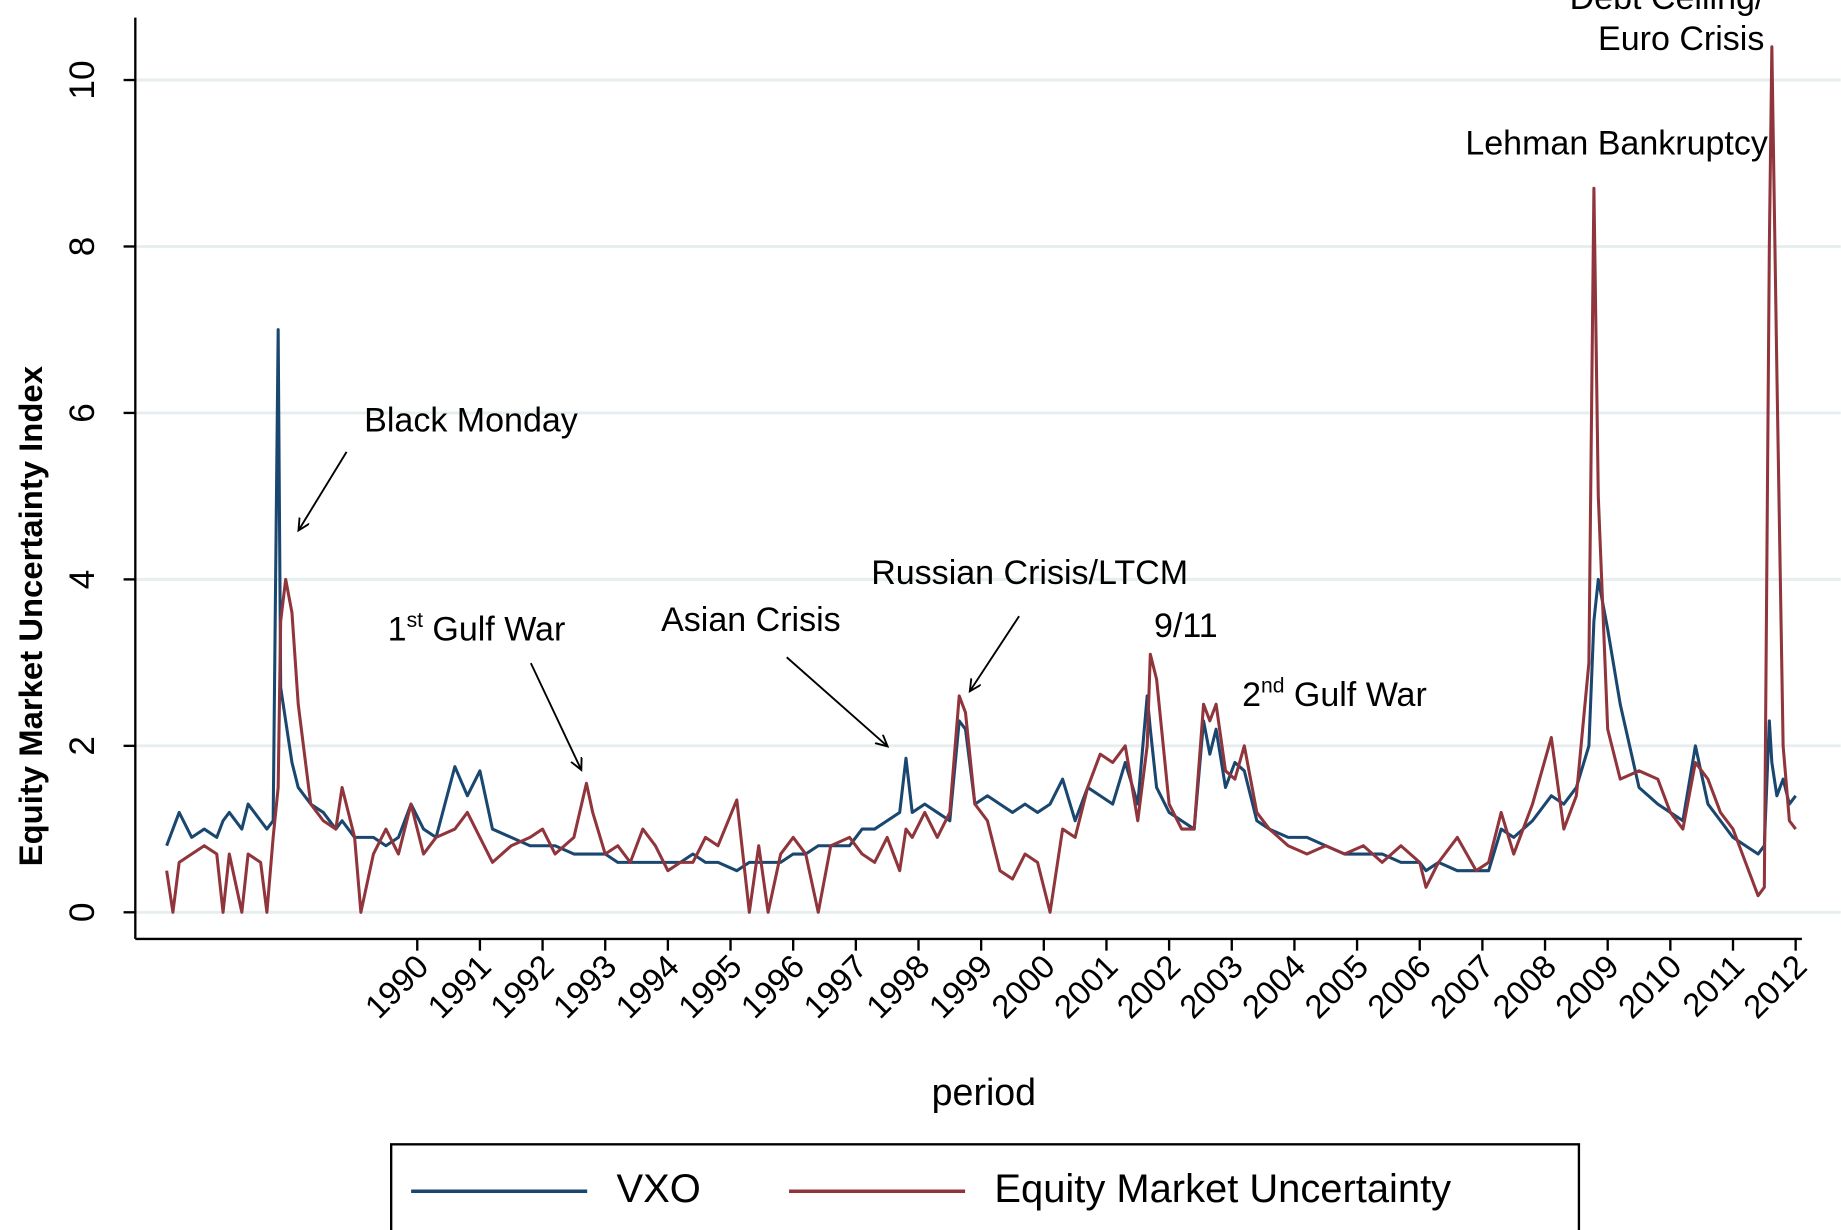  What do you see at coordinates (471, 421) in the screenshot?
I see `annotation: Black Monday` at bounding box center [471, 421].